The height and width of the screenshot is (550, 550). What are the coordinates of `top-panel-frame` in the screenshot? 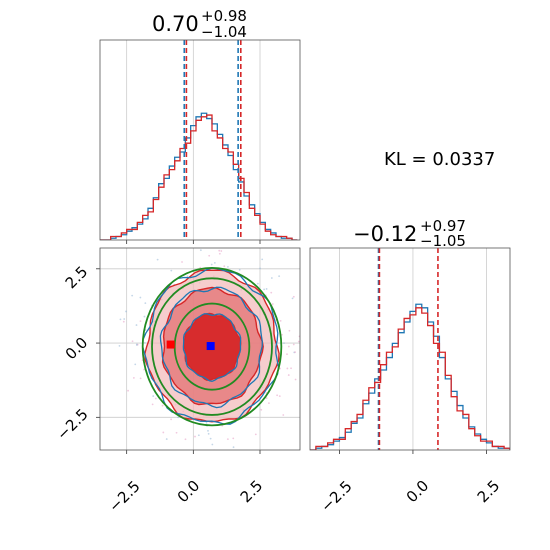 It's located at (200, 140).